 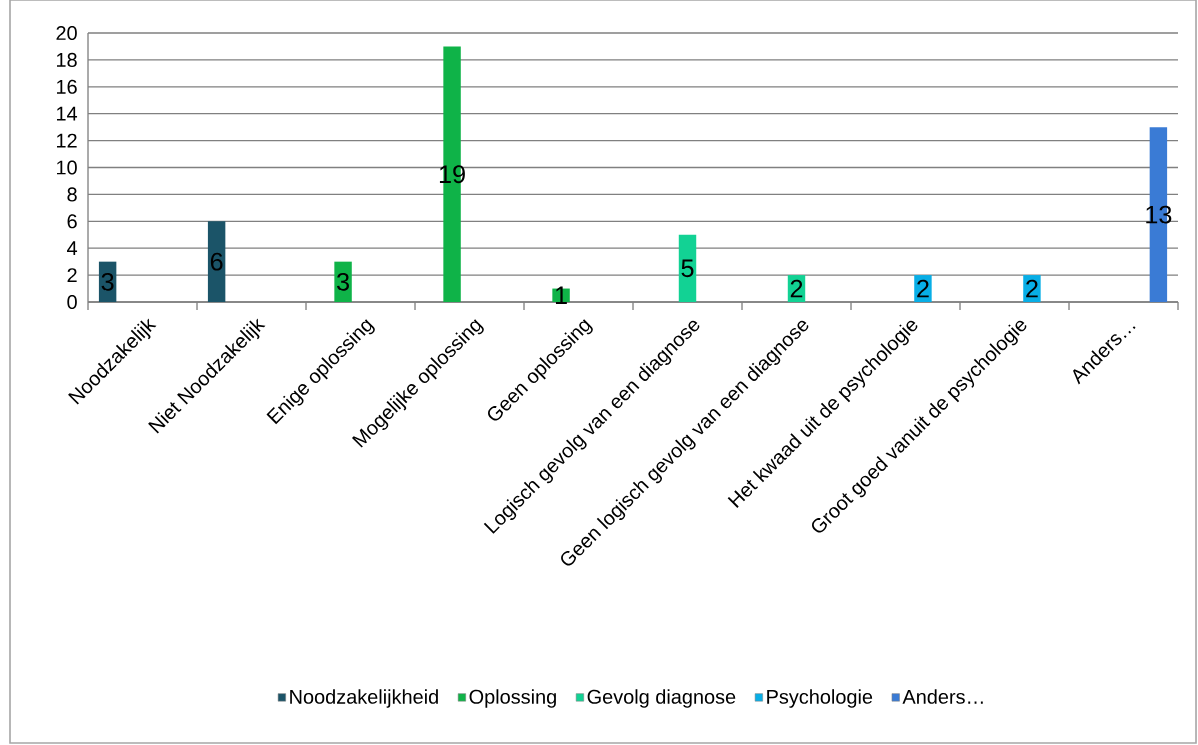 What do you see at coordinates (67, 59) in the screenshot?
I see `y-tick-label: 18` at bounding box center [67, 59].